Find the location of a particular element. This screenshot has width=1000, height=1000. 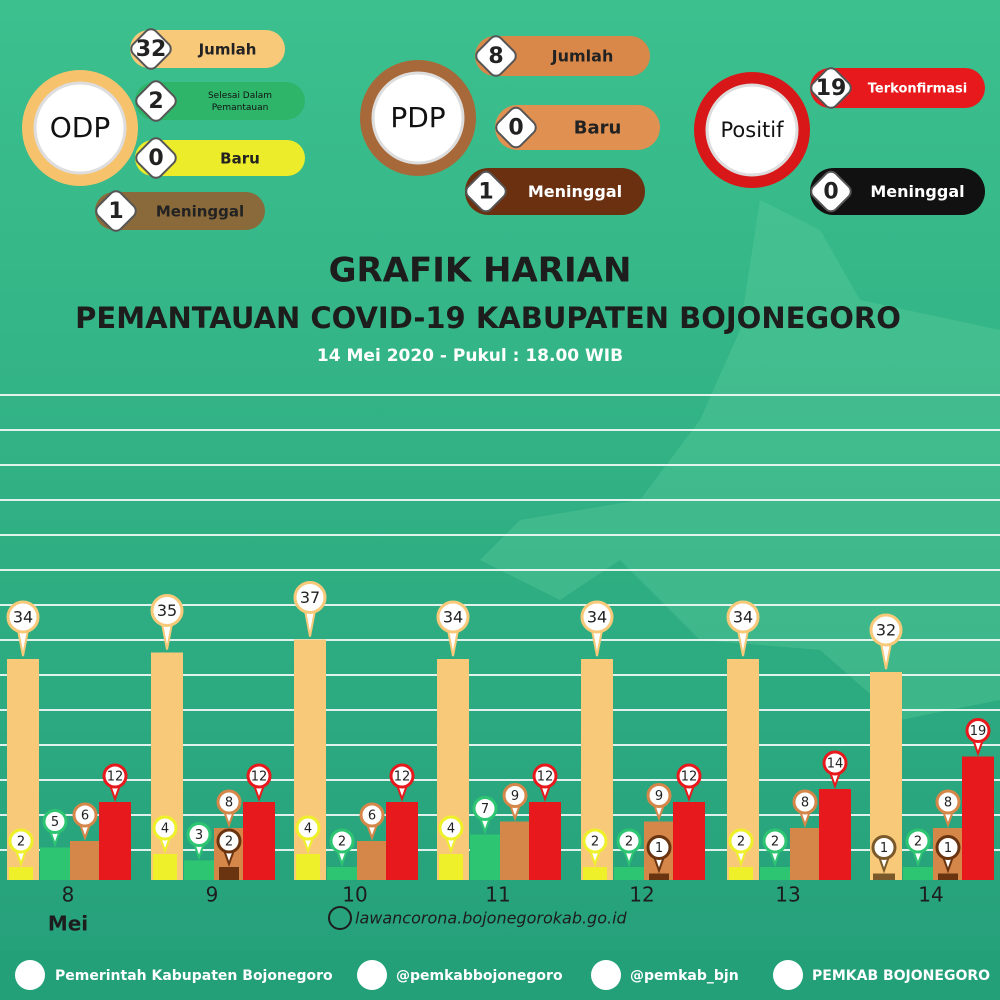

value-label: 7 is located at coordinates (485, 809).